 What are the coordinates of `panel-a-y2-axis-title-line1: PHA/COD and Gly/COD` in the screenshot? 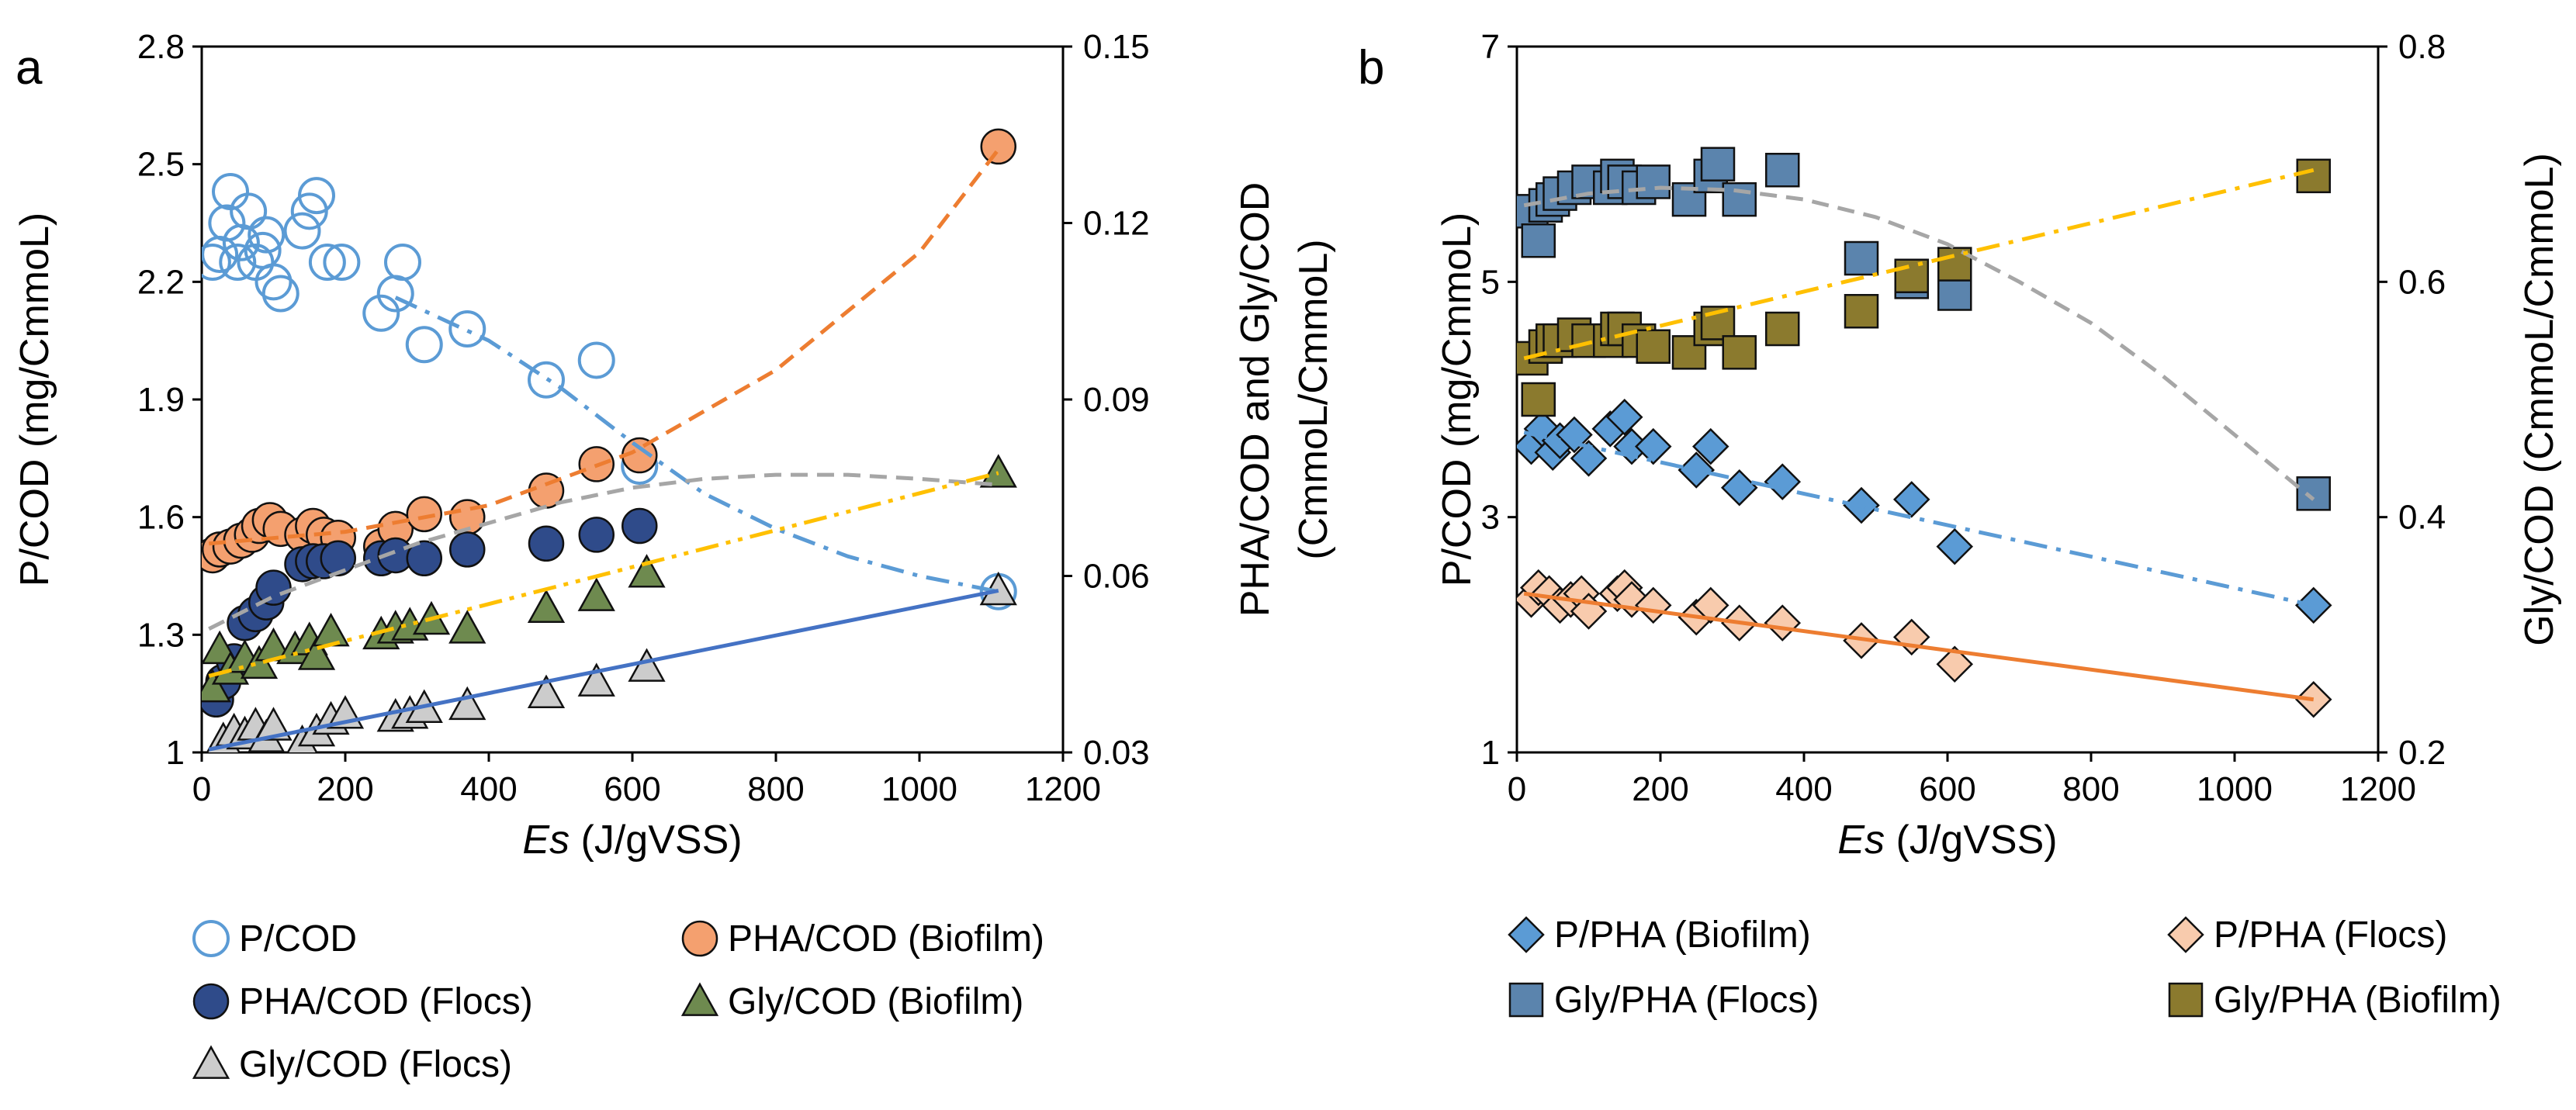 It's located at (1255, 399).